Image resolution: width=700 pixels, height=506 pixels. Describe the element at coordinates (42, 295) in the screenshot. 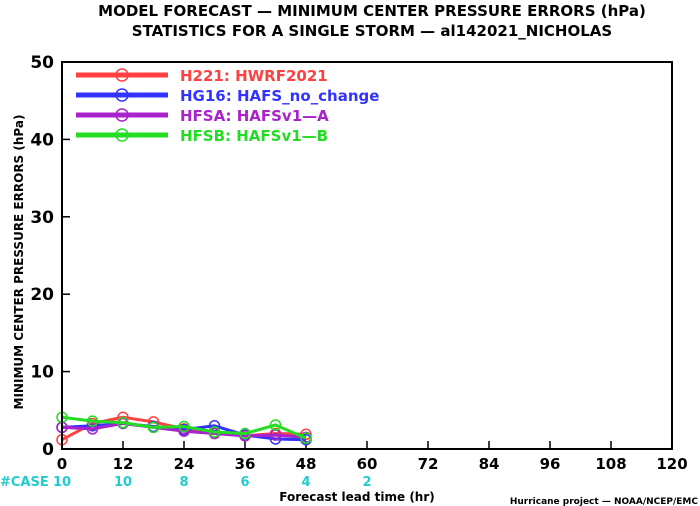

I see `y-tick-label: 20` at that location.